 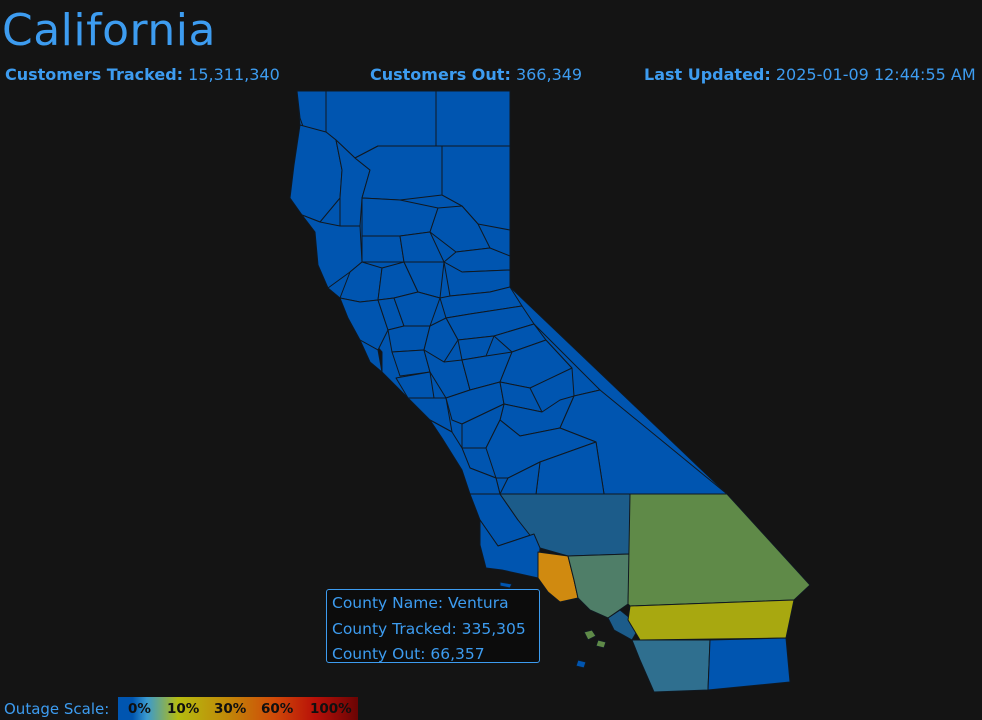 I want to click on scale-tick-30: 30%, so click(x=230, y=709).